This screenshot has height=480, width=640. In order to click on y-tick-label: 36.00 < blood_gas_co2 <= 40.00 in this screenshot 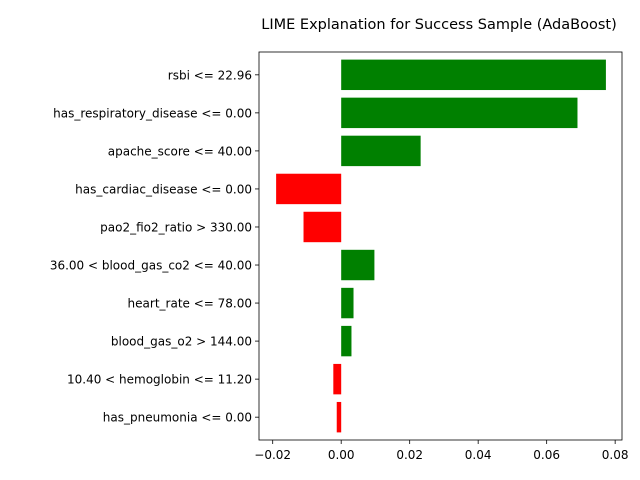, I will do `click(151, 266)`.